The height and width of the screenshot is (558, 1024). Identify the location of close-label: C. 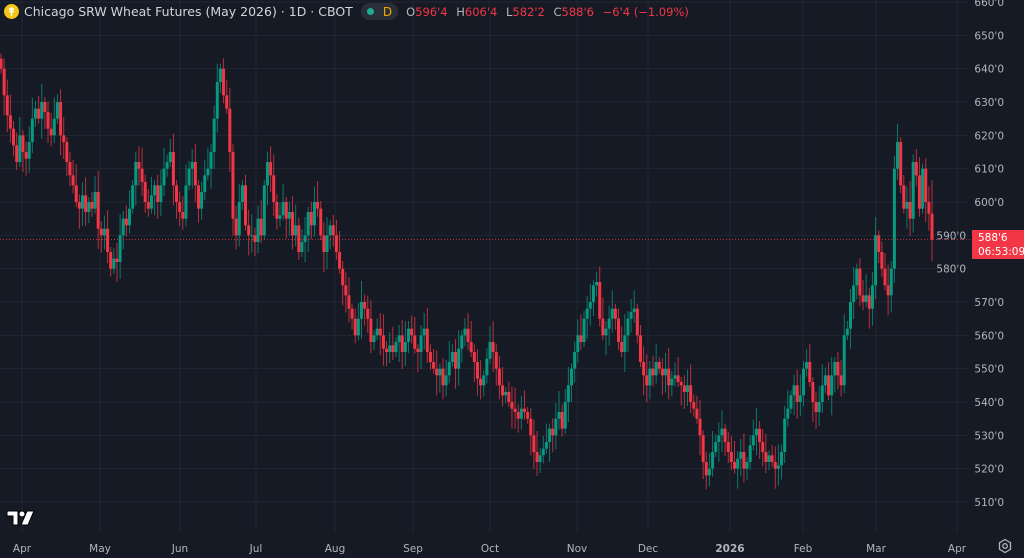
(557, 11).